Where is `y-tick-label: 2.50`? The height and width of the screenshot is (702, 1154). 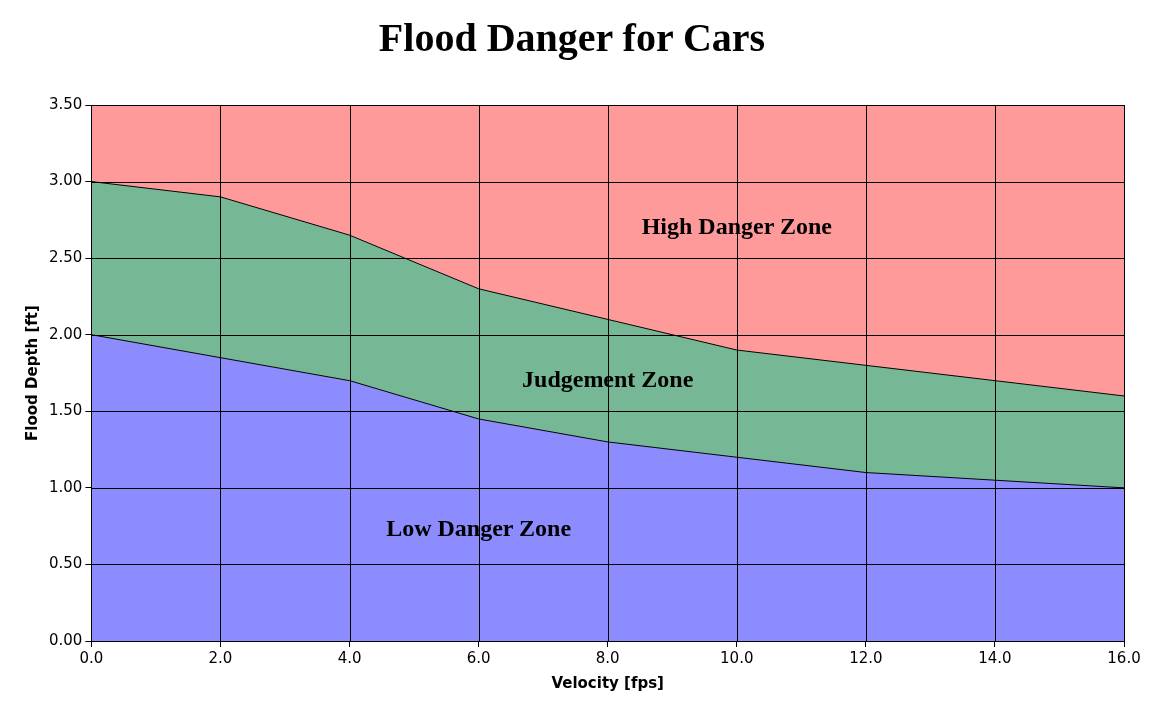 y-tick-label: 2.50 is located at coordinates (65, 257).